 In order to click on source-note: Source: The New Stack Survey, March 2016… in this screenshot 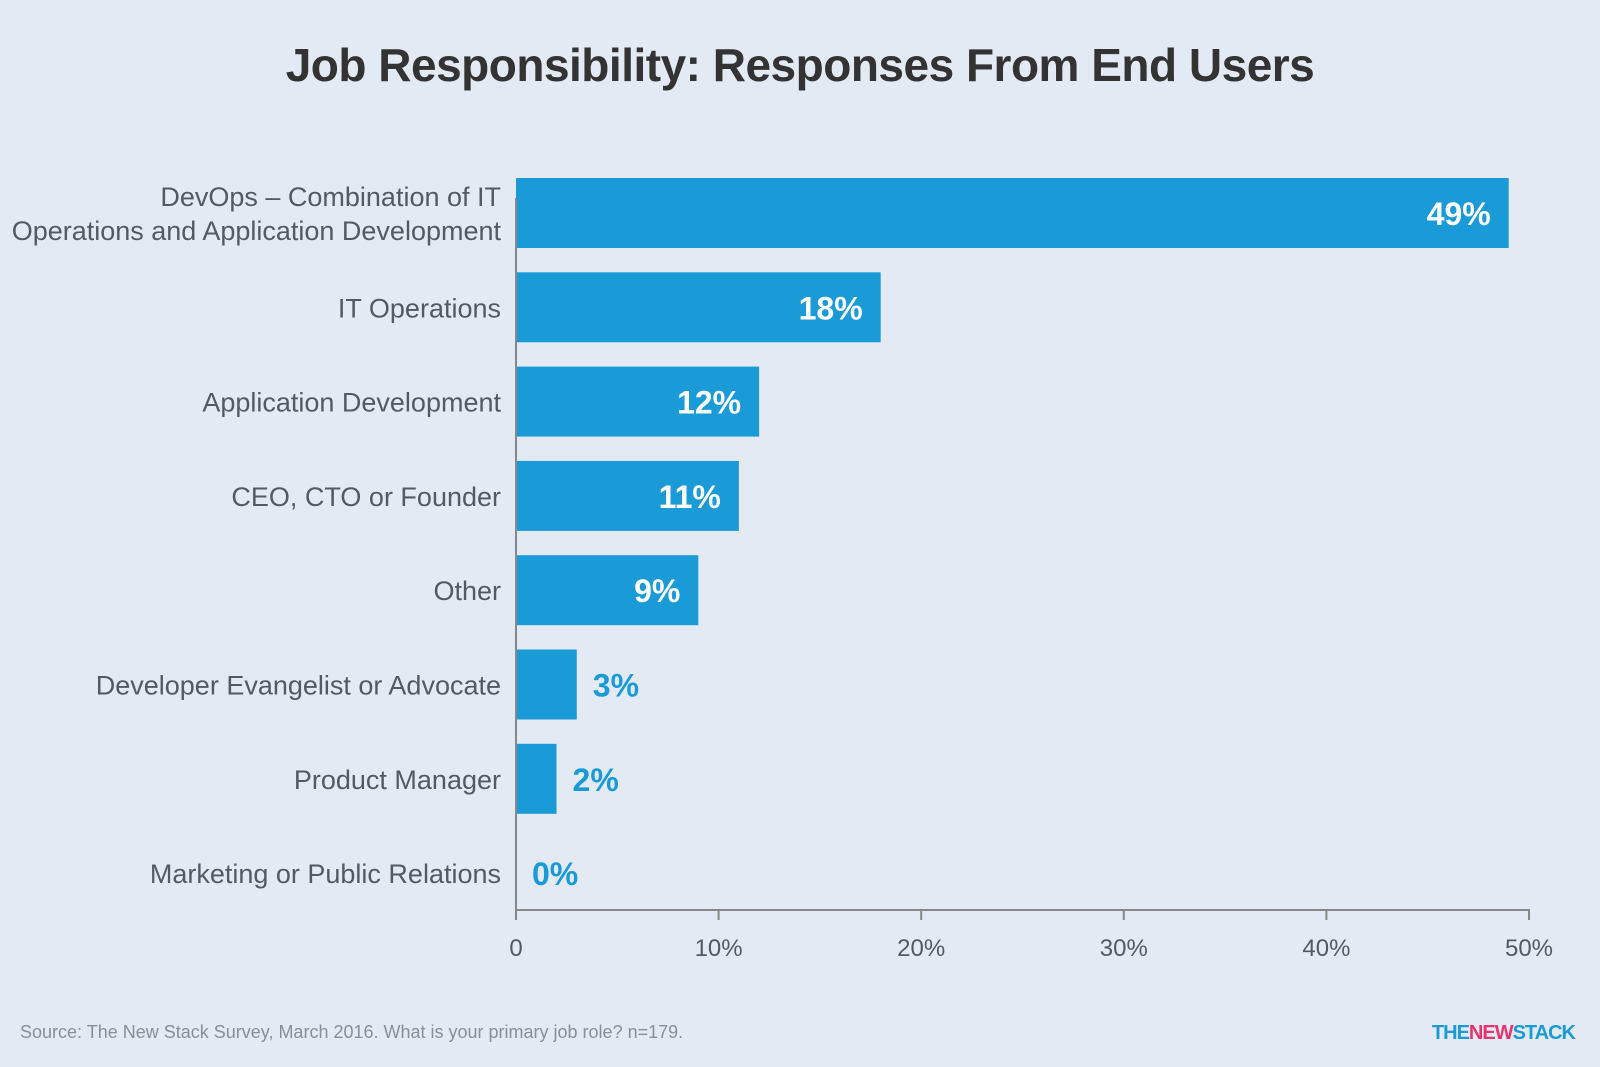, I will do `click(352, 1032)`.